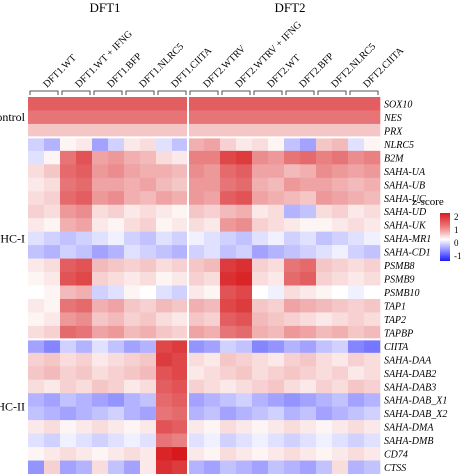 The width and height of the screenshot is (474, 474). I want to click on row-label: PSMB10, so click(401, 293).